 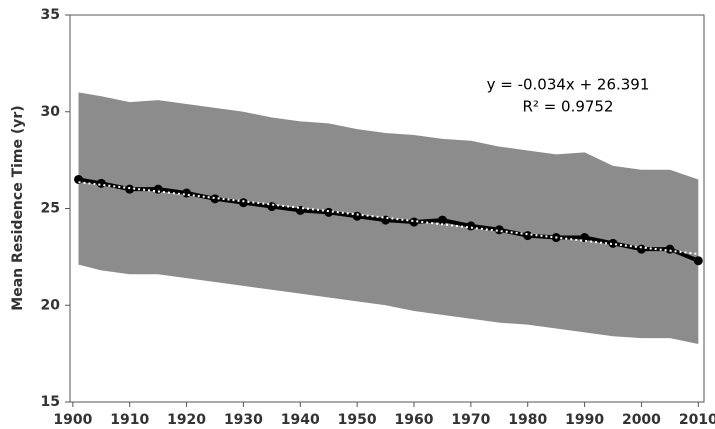 I want to click on annotation: y = -0.034x + 26.391, so click(x=568, y=85).